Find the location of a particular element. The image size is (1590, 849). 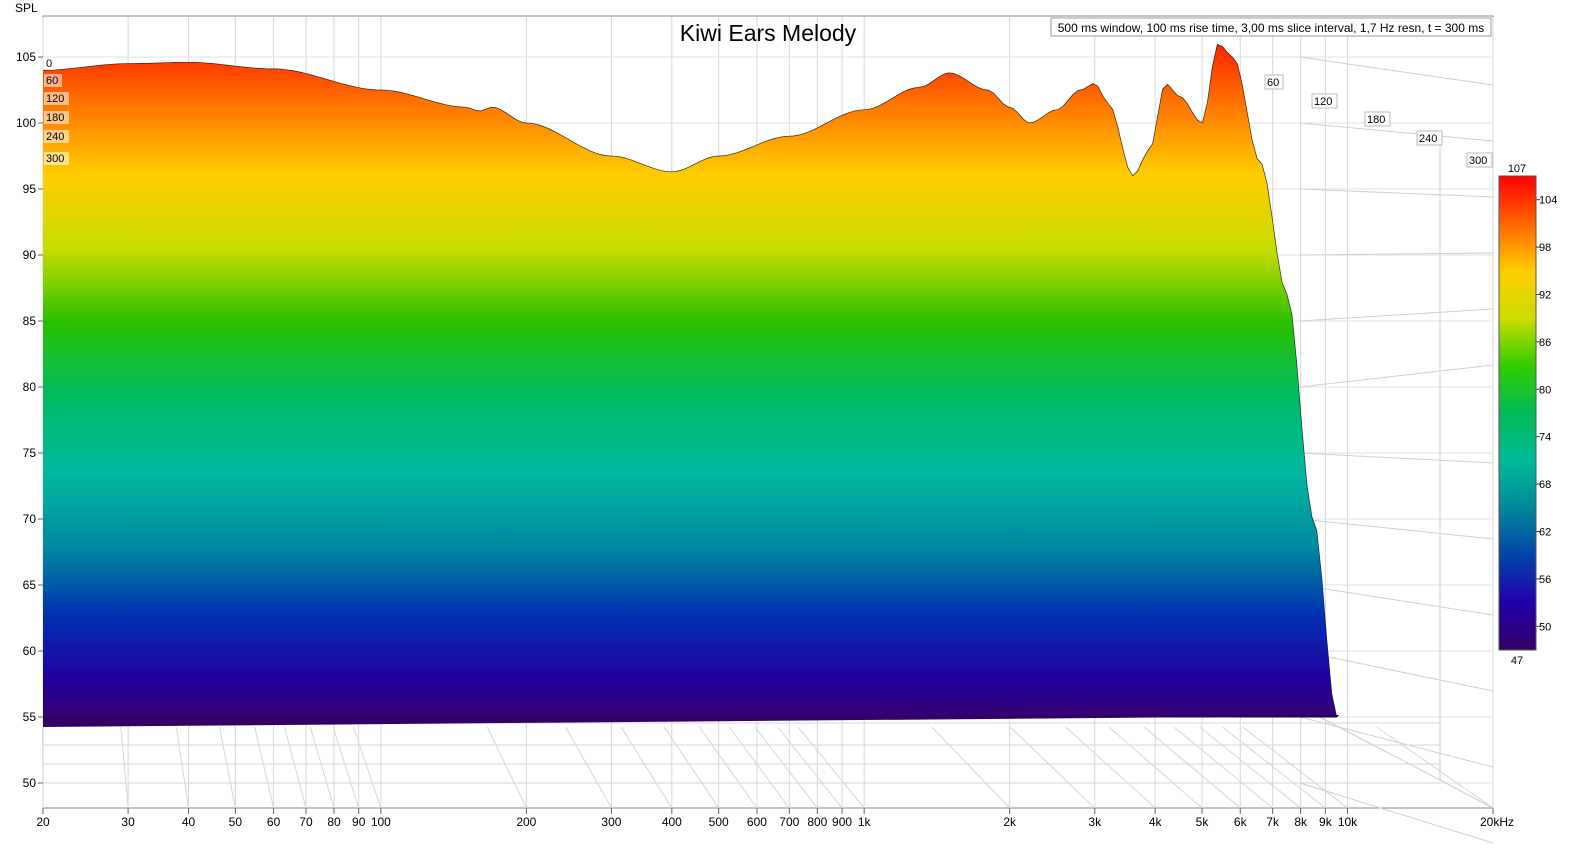

y-tick-label: 95 is located at coordinates (30, 189).